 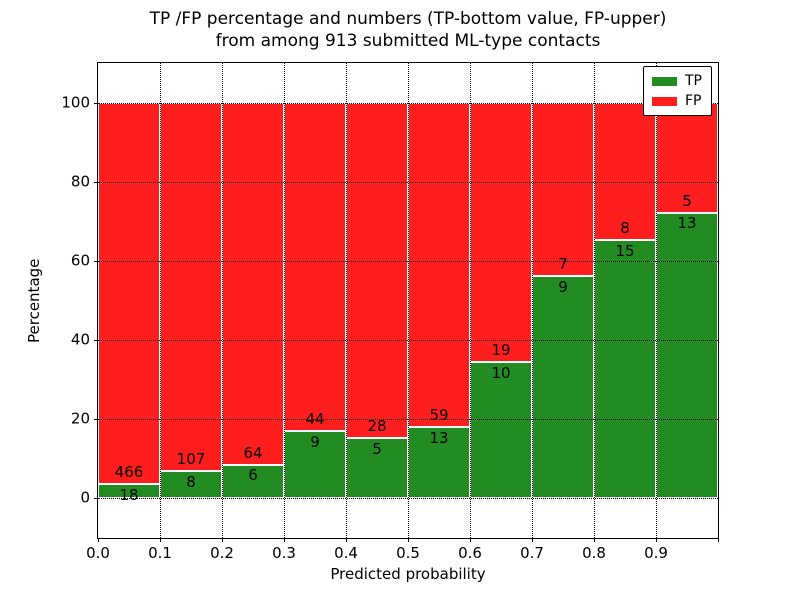 I want to click on legend-entry-tp: TP, so click(x=677, y=81).